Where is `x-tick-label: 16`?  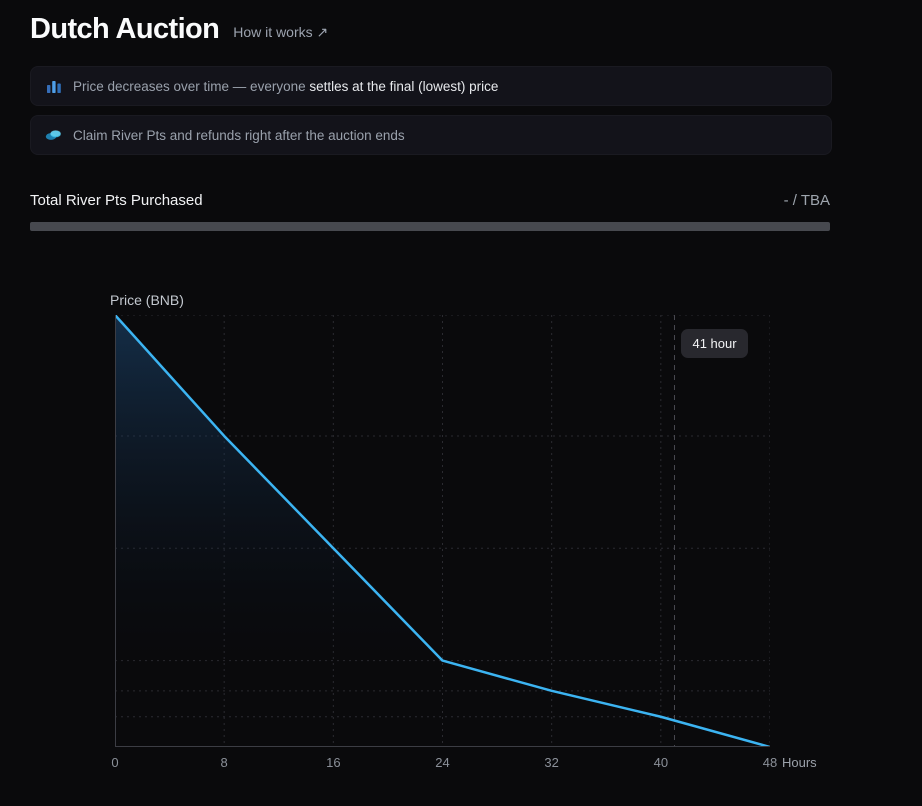 x-tick-label: 16 is located at coordinates (333, 762).